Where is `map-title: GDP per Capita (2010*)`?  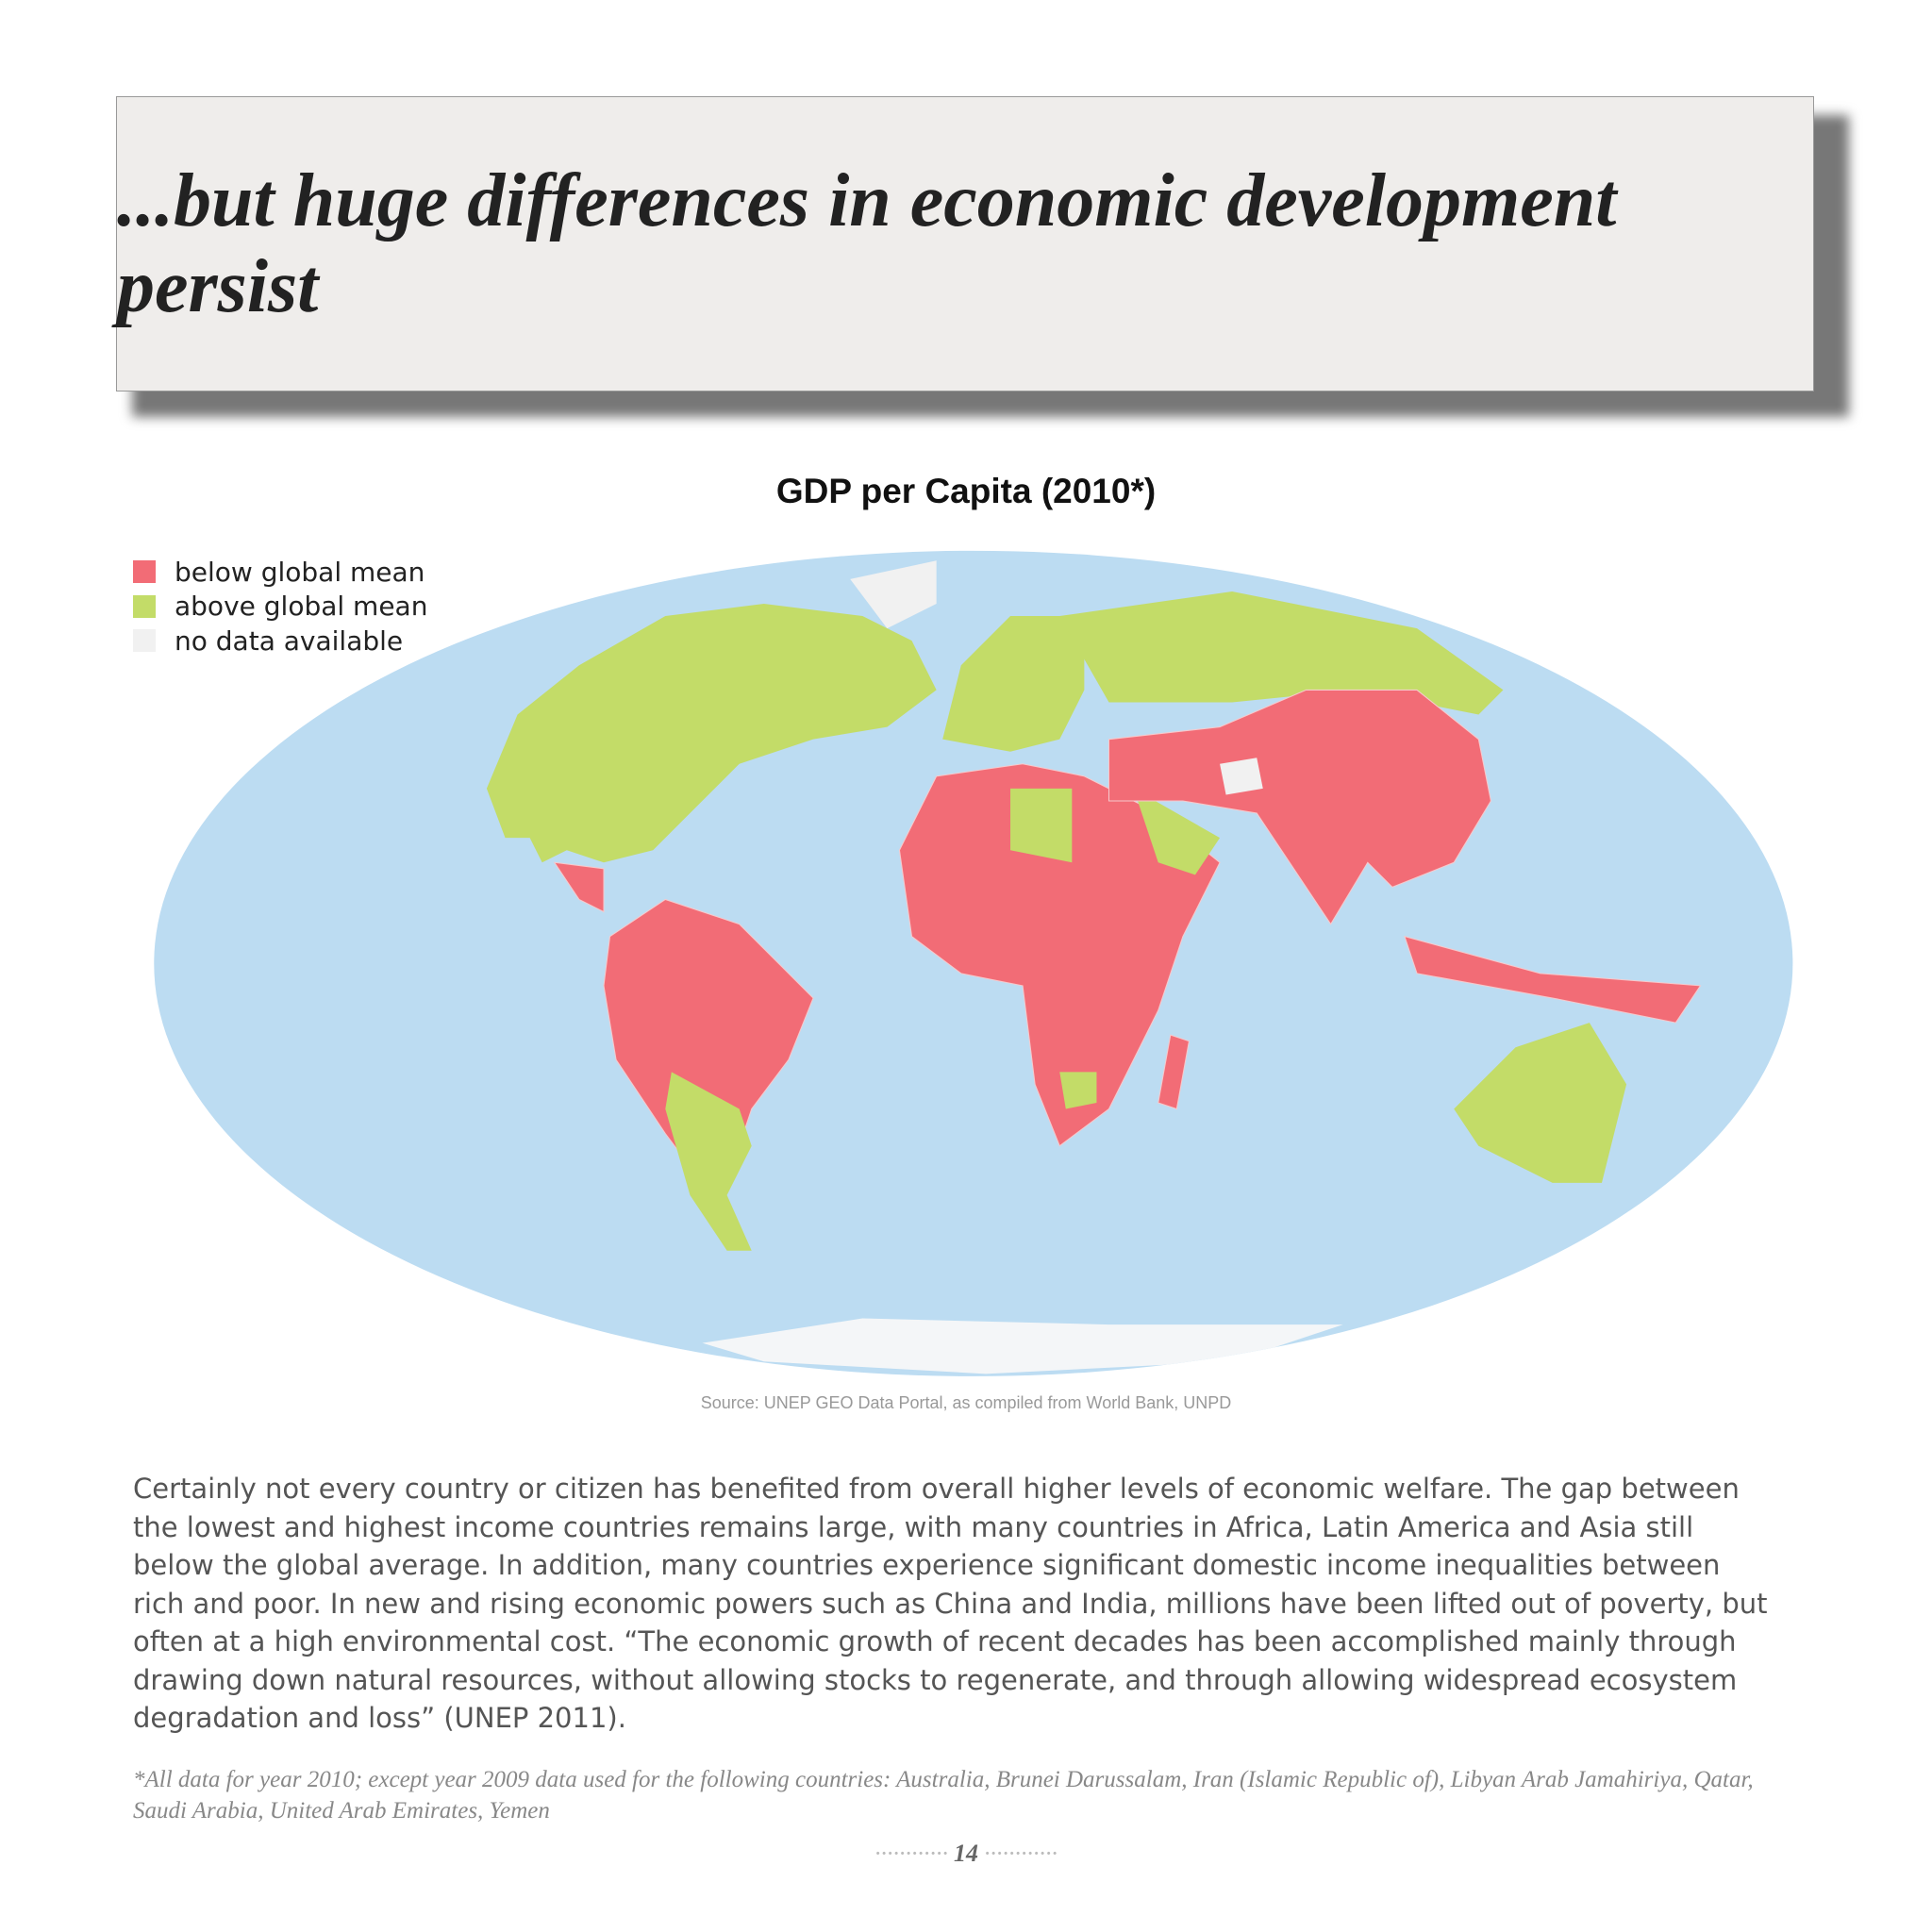 map-title: GDP per Capita (2010*) is located at coordinates (966, 491).